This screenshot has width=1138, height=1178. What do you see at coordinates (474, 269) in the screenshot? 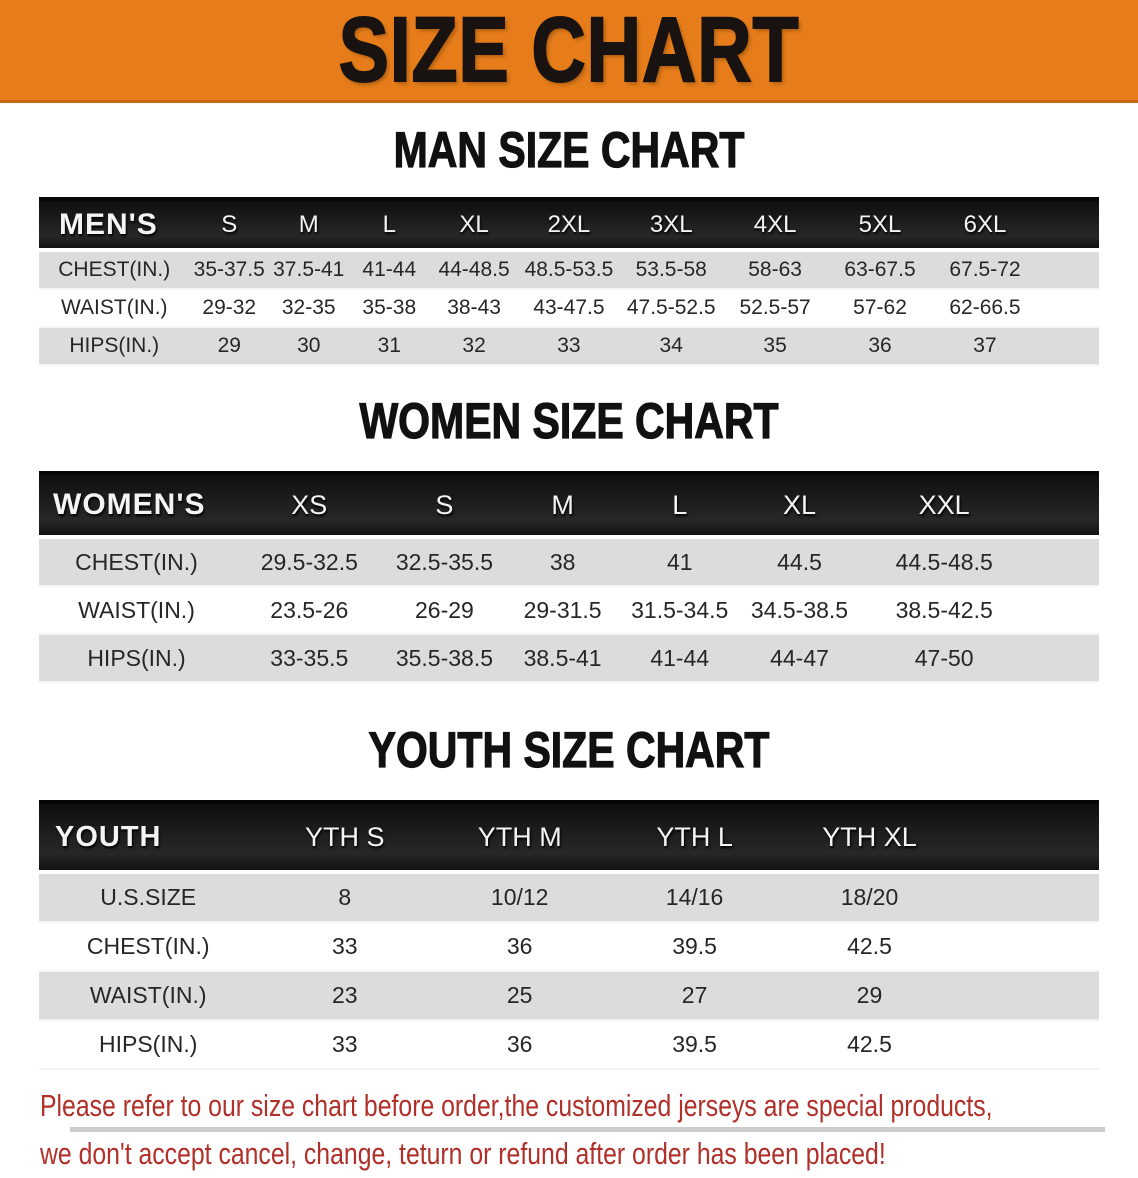
I see `size-value: 44-48.5` at bounding box center [474, 269].